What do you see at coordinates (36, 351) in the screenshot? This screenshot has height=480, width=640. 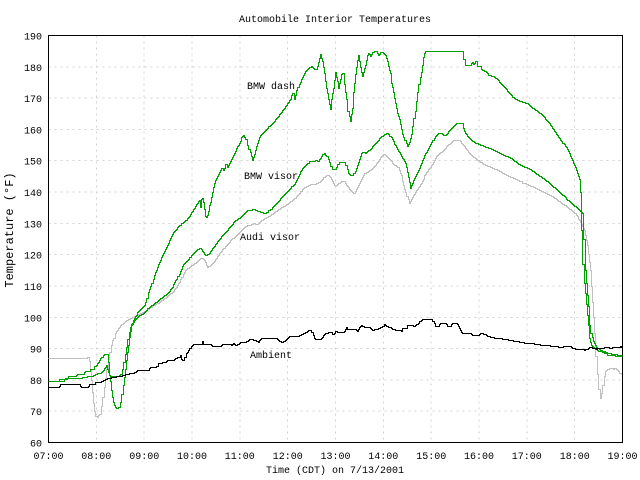 I see `svg-text: 90` at bounding box center [36, 351].